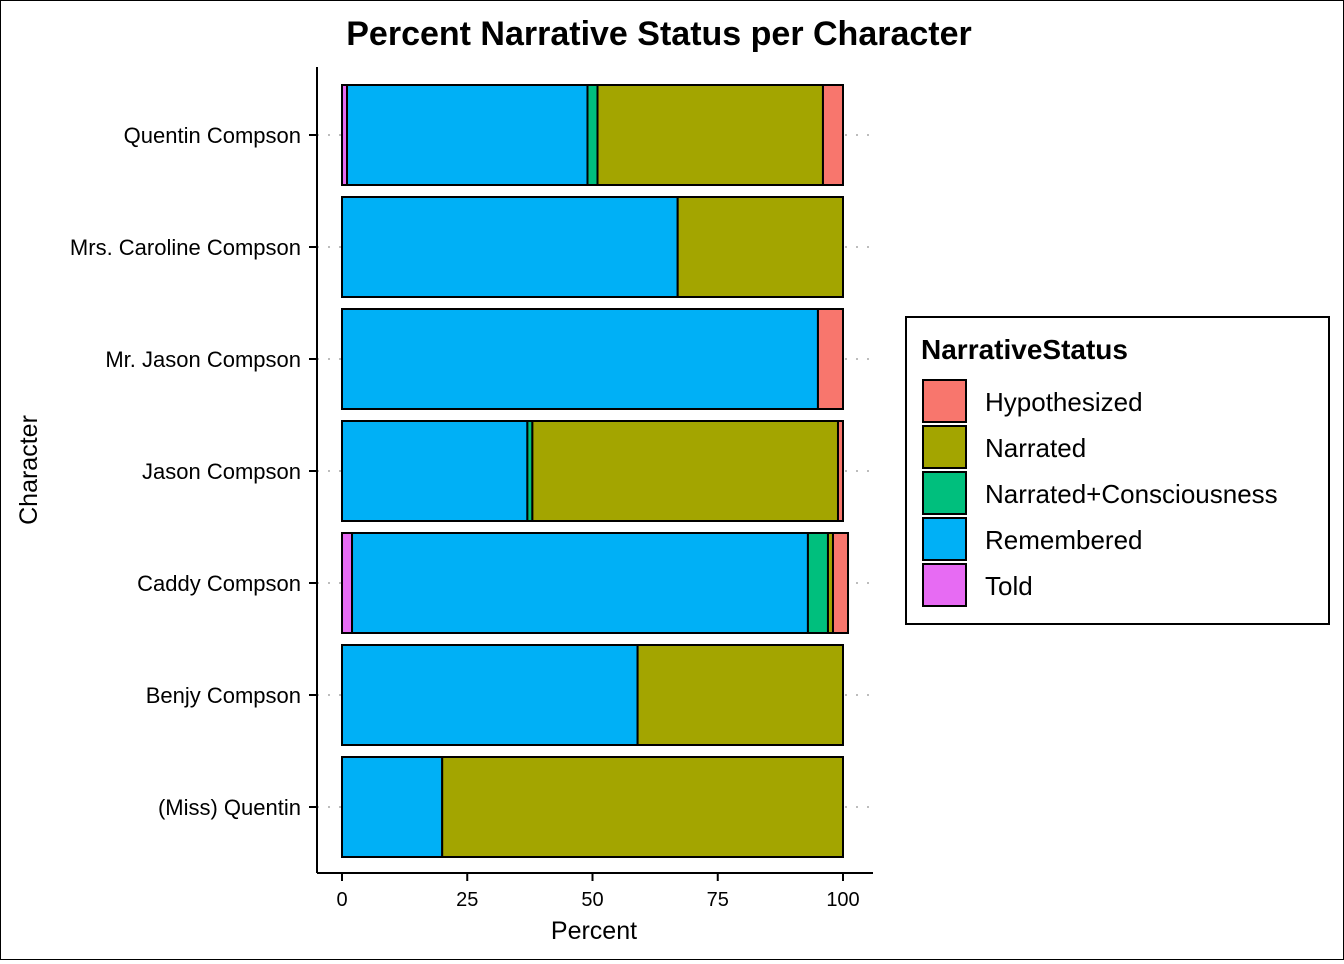 The height and width of the screenshot is (964, 1344). Describe the element at coordinates (221, 471) in the screenshot. I see `y-tick-label-jason-compson: Jason Compson` at that location.